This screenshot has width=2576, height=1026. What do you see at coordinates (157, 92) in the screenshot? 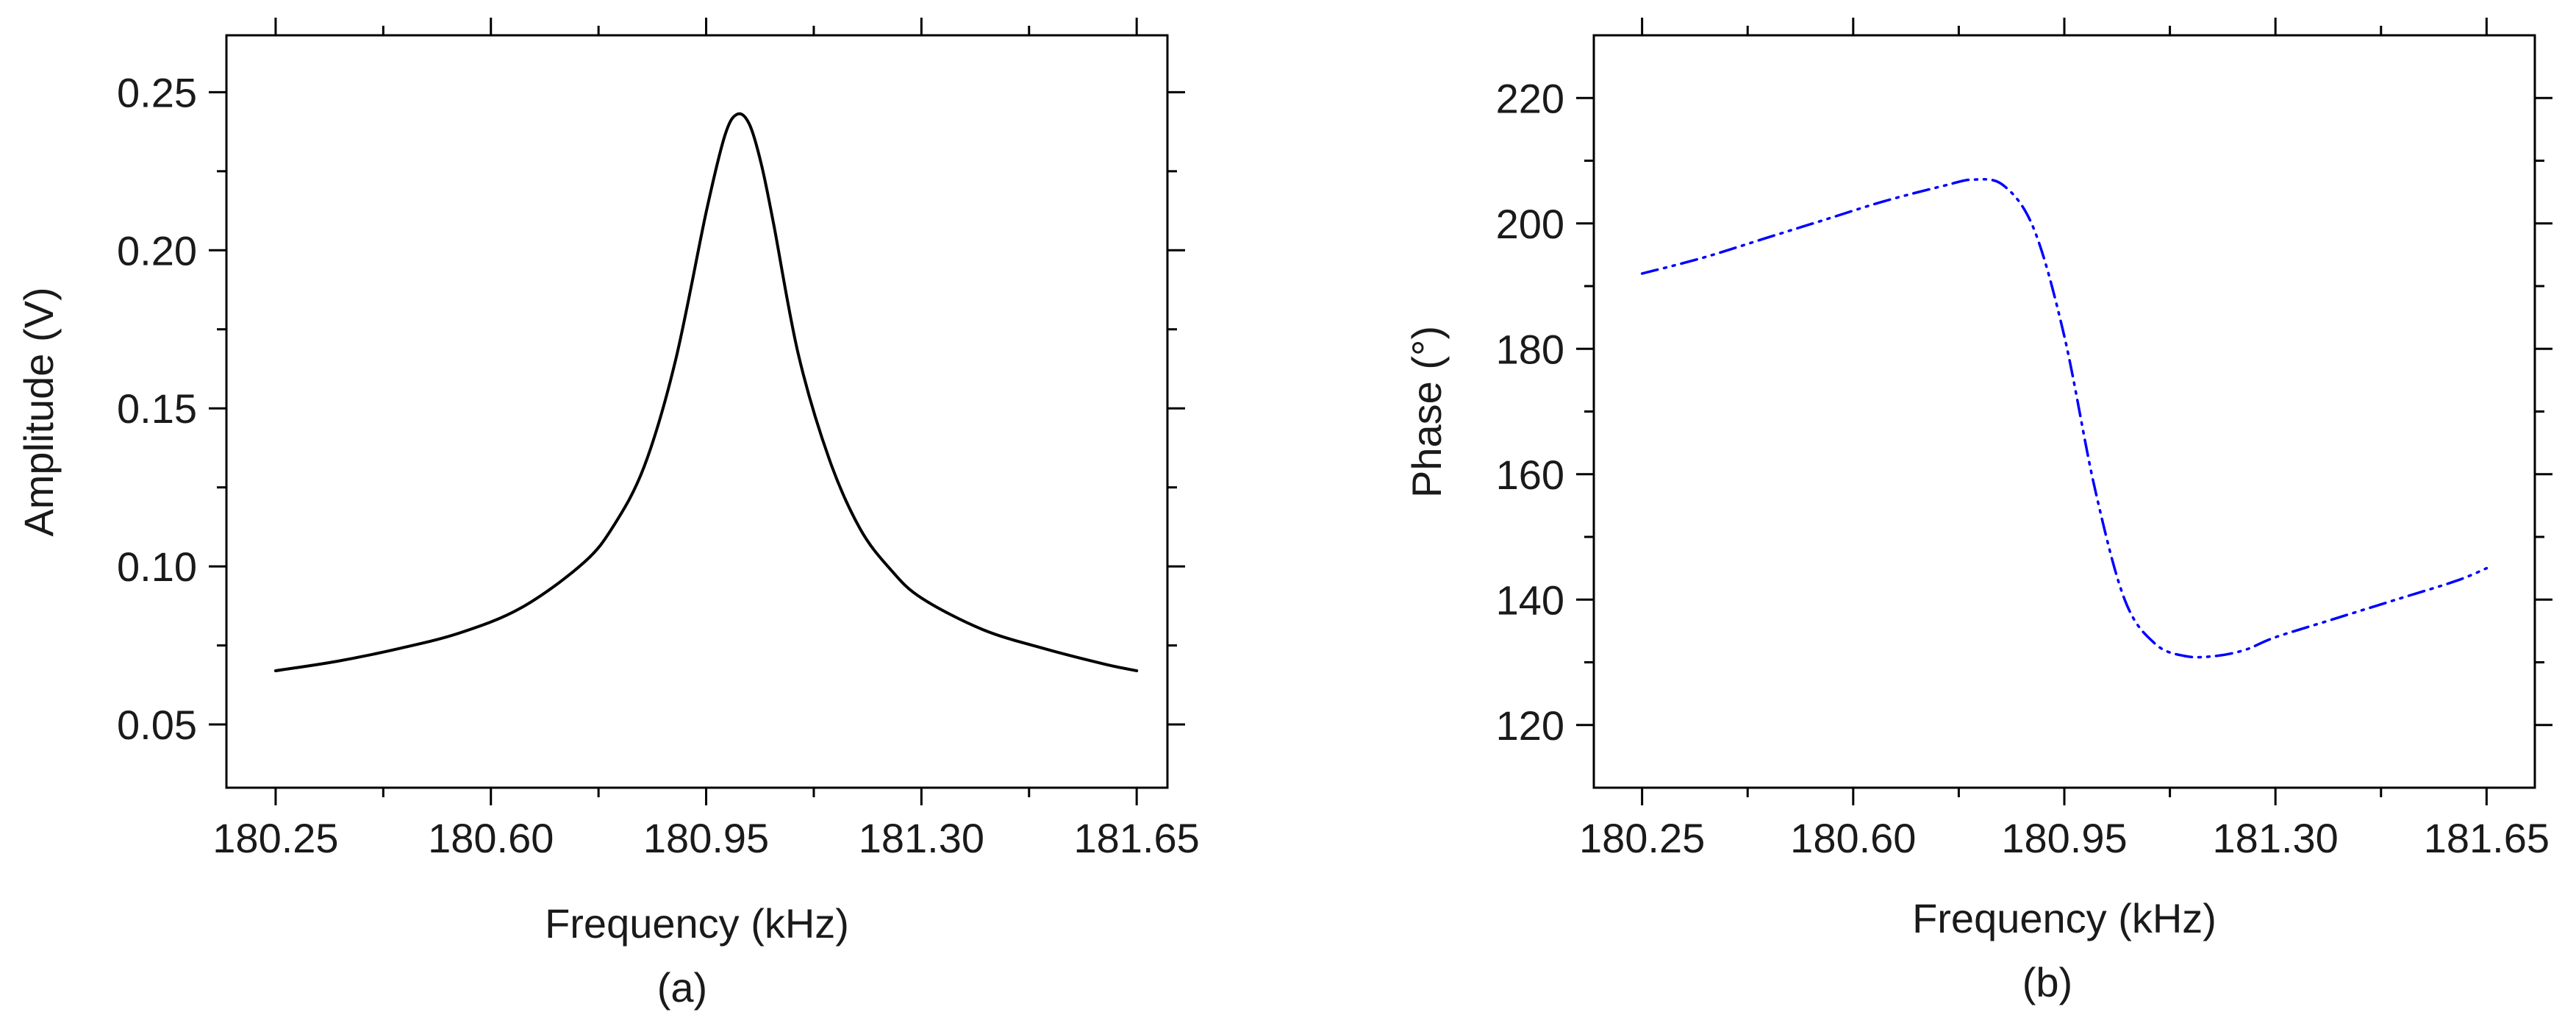
I see `y-tick-label-amplitude: 0.25` at bounding box center [157, 92].